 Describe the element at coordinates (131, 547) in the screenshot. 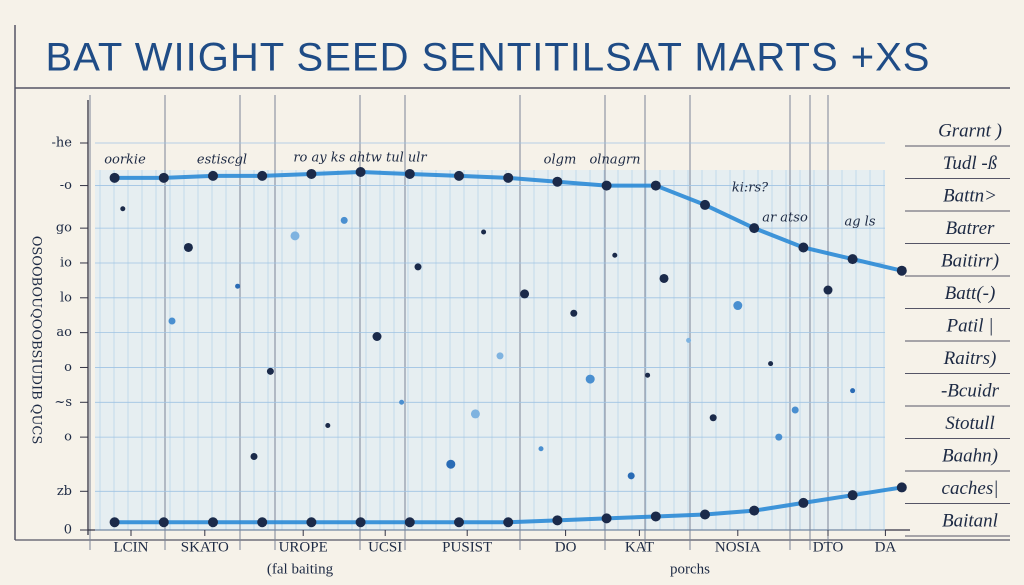

I see `x-tick-label: LCIN` at that location.